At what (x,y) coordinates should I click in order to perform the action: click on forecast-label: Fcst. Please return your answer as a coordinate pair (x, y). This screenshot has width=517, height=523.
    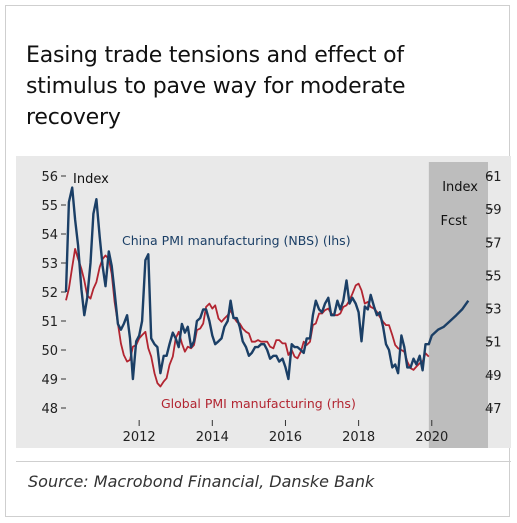
    Looking at the image, I should click on (454, 221).